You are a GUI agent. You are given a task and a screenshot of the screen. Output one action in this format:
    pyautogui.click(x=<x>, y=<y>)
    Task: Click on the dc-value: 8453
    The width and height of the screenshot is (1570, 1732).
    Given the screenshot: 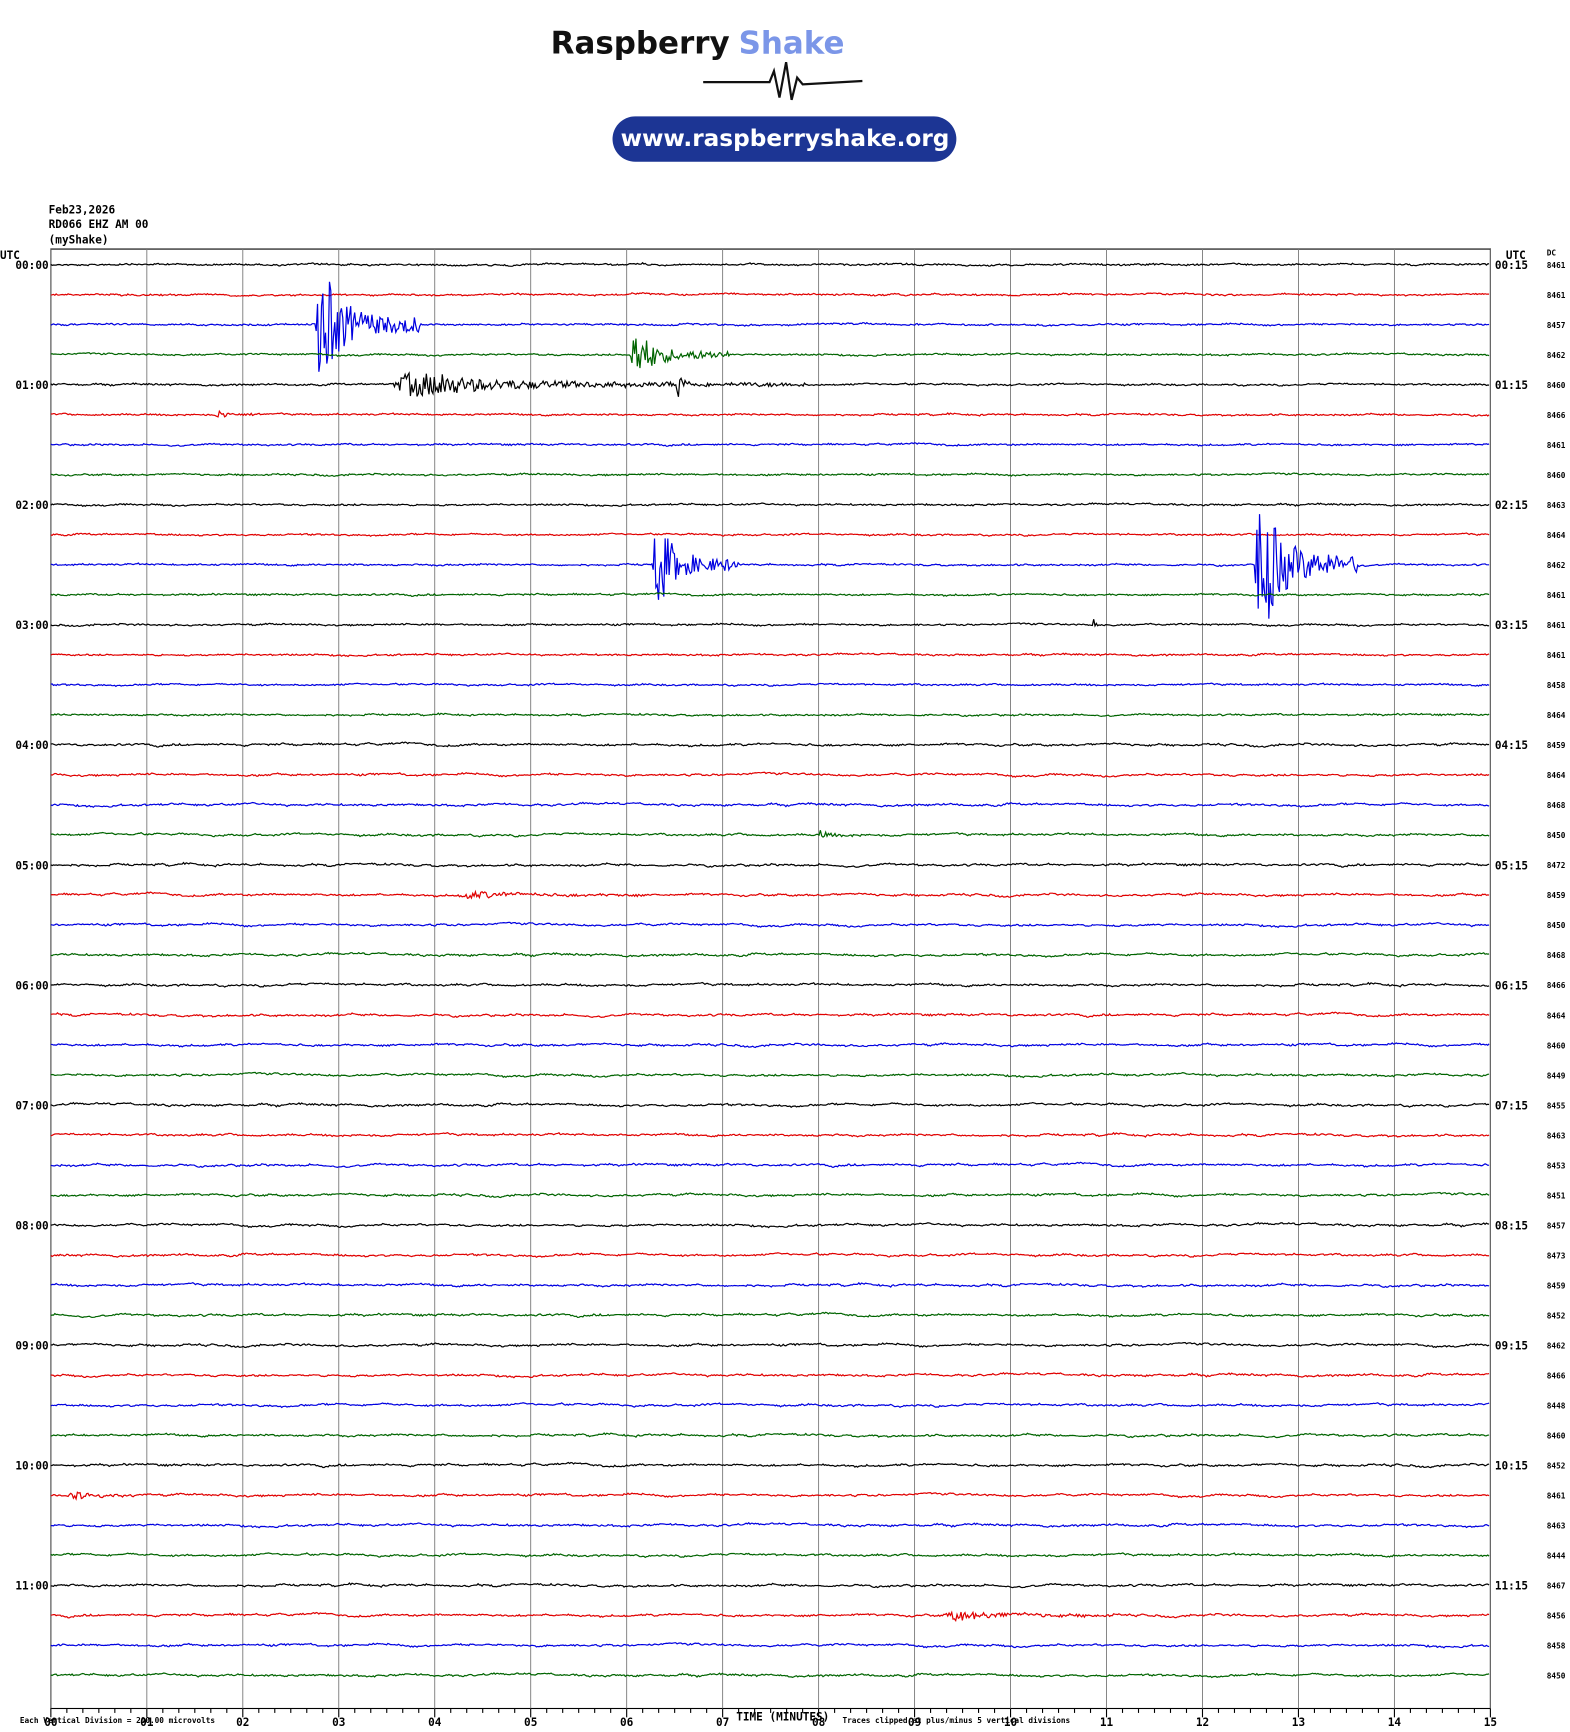 What is the action you would take?
    pyautogui.click(x=1556, y=1165)
    